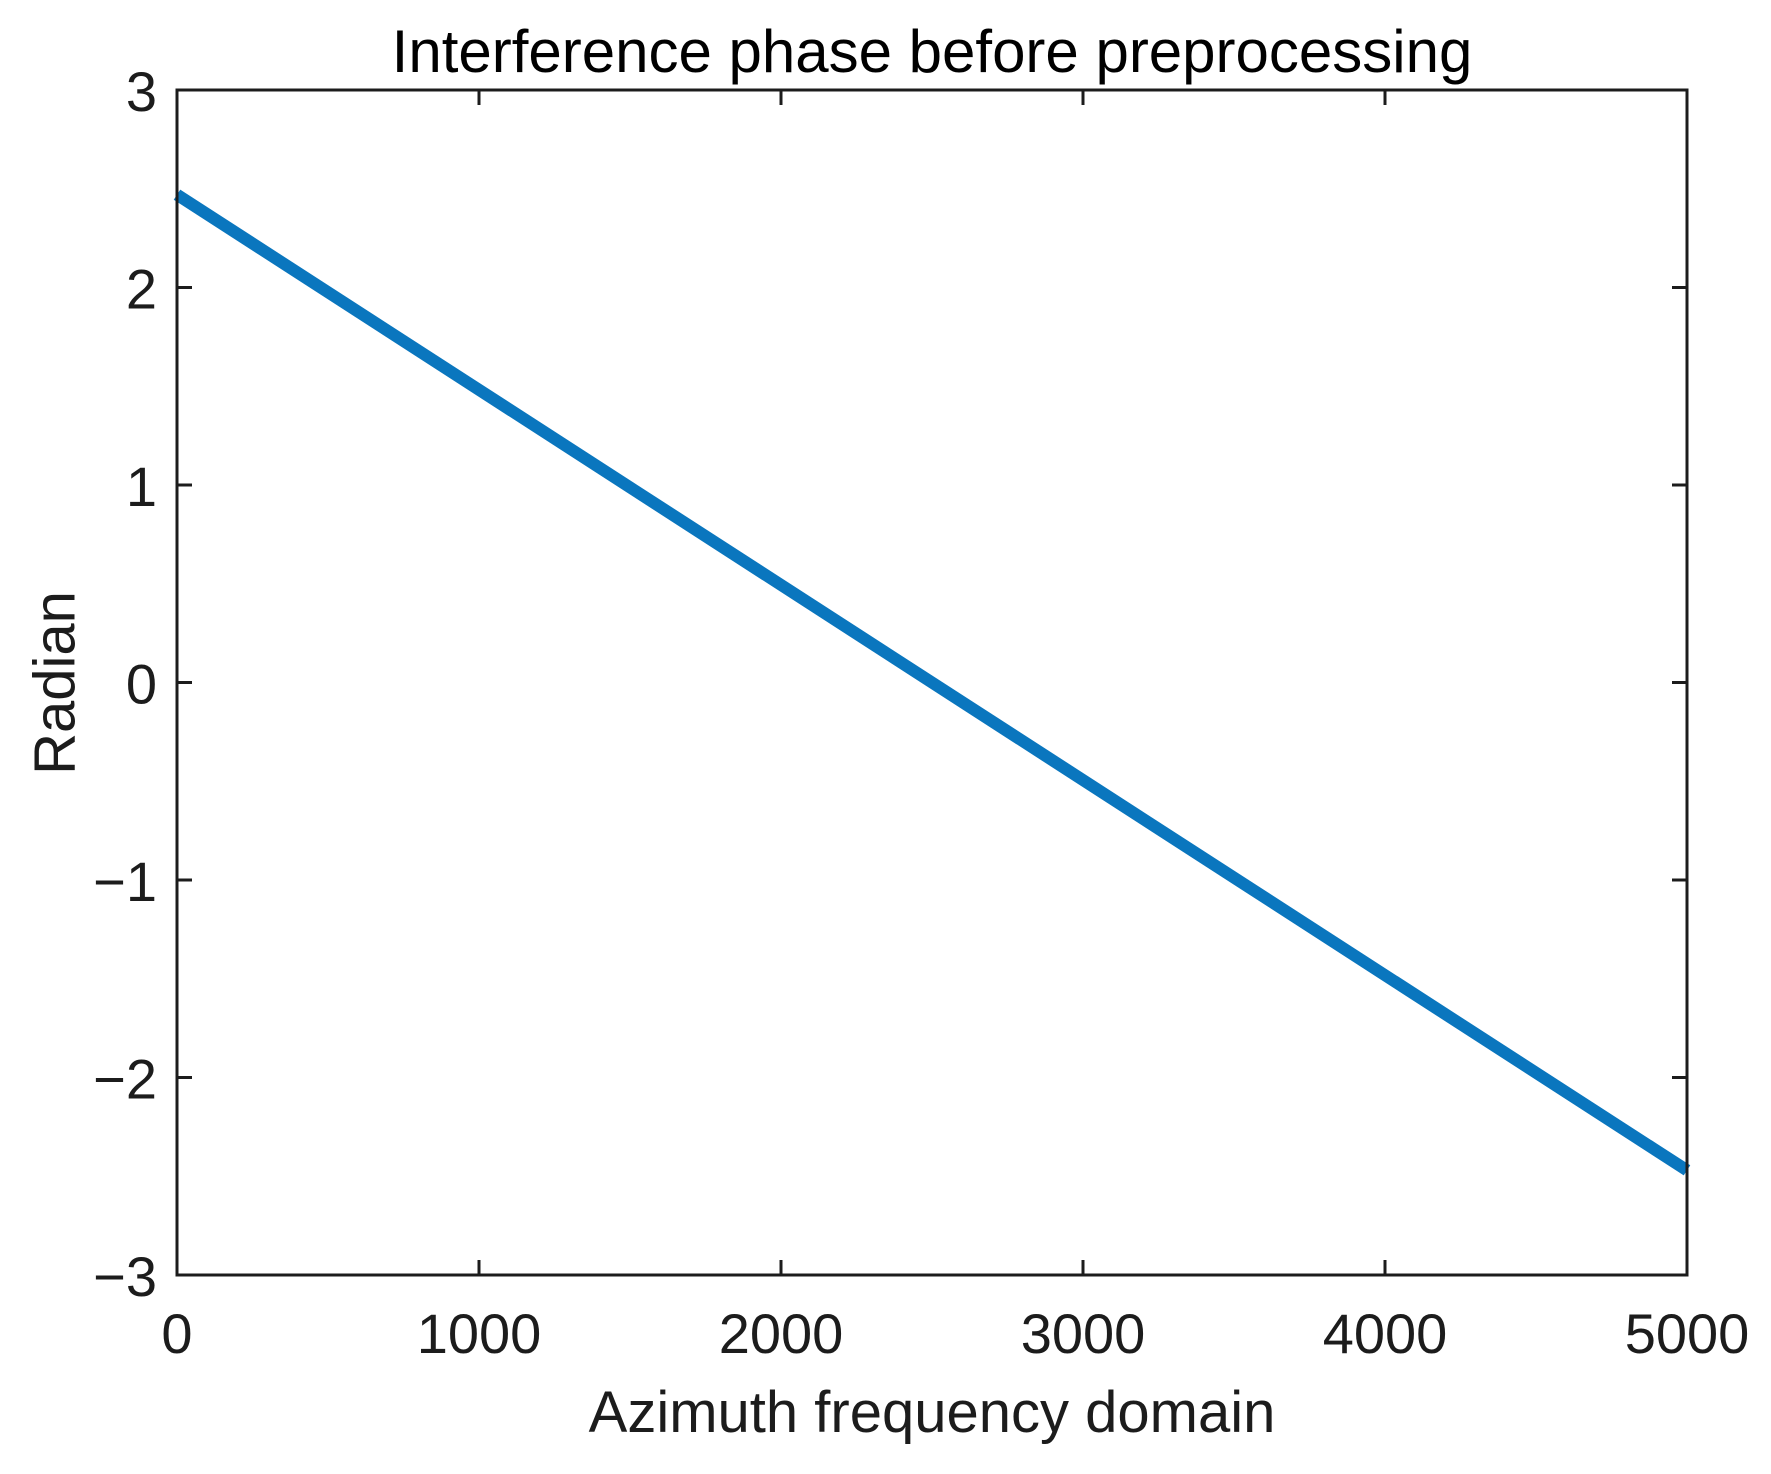  Describe the element at coordinates (479, 1333) in the screenshot. I see `x-tick-label: 1000` at that location.